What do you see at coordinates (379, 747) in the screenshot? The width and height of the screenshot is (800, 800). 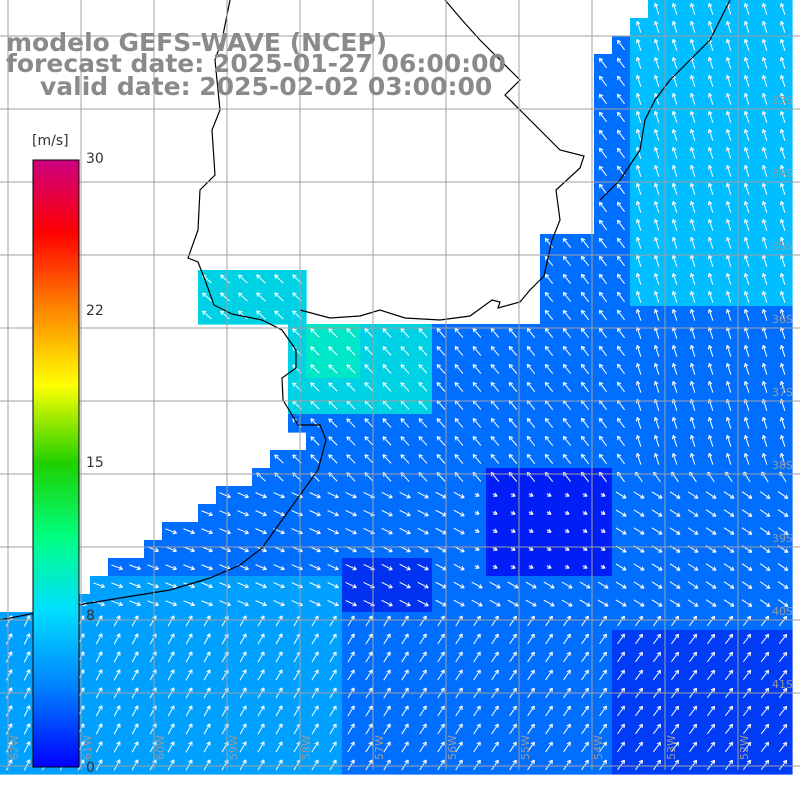 I see `longitude-label: 57W` at bounding box center [379, 747].